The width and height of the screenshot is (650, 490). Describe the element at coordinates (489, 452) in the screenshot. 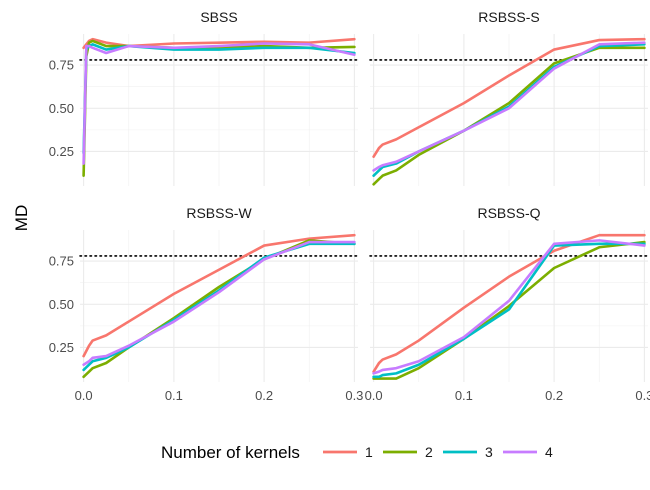

I see `legend-label-3: 3` at that location.